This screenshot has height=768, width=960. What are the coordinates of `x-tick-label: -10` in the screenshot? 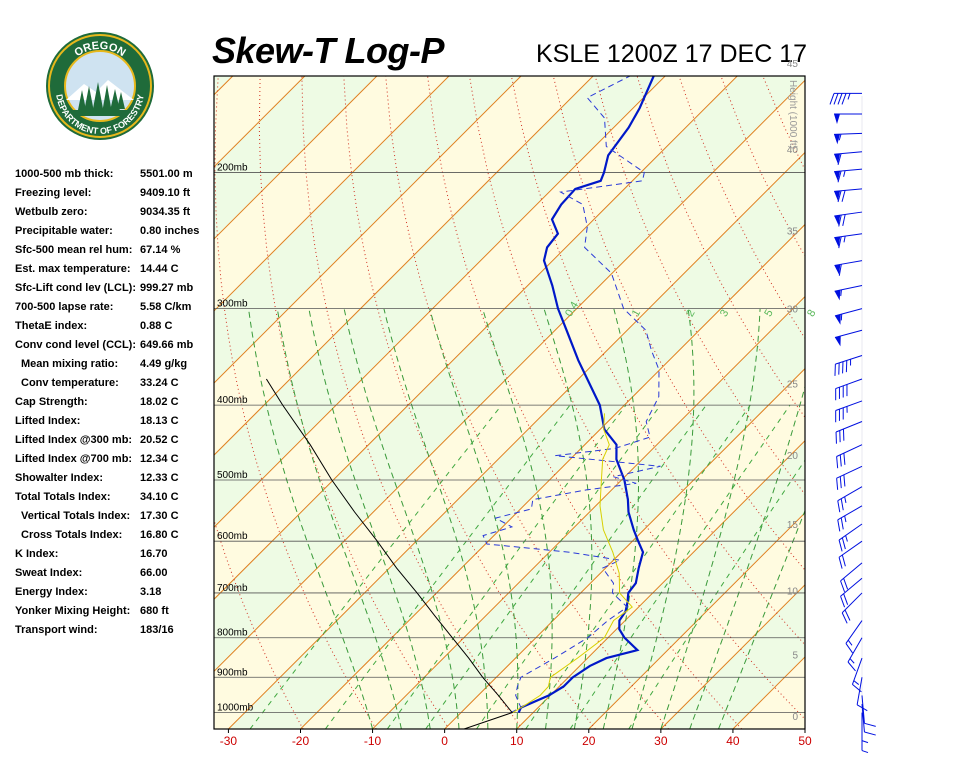 It's located at (373, 741).